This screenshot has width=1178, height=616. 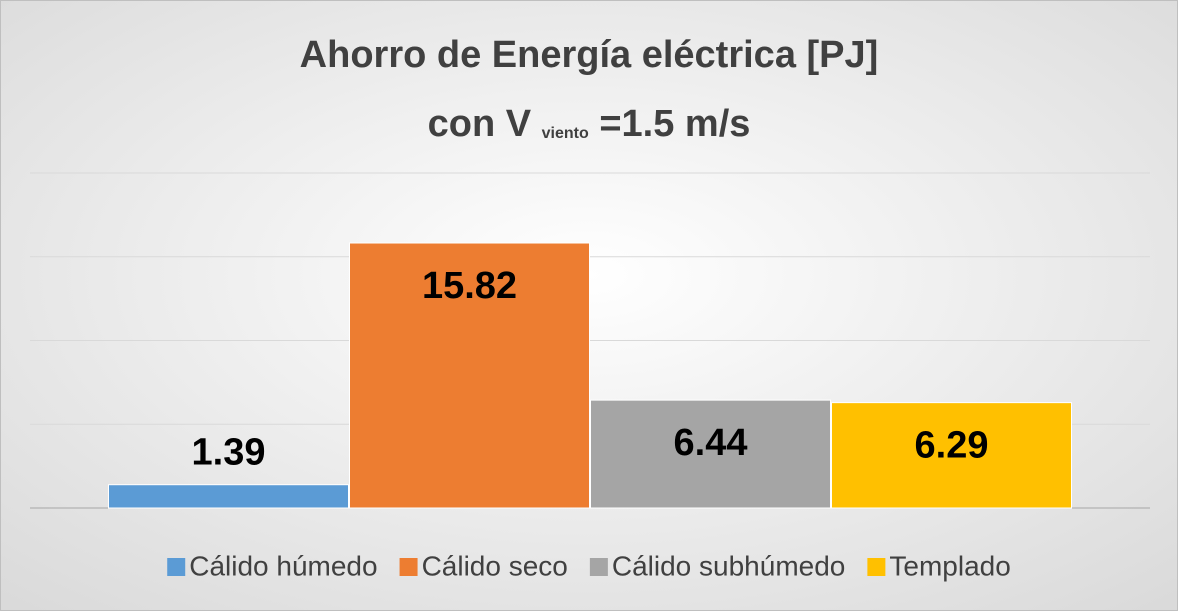 I want to click on data-label: 1.39, so click(x=229, y=453).